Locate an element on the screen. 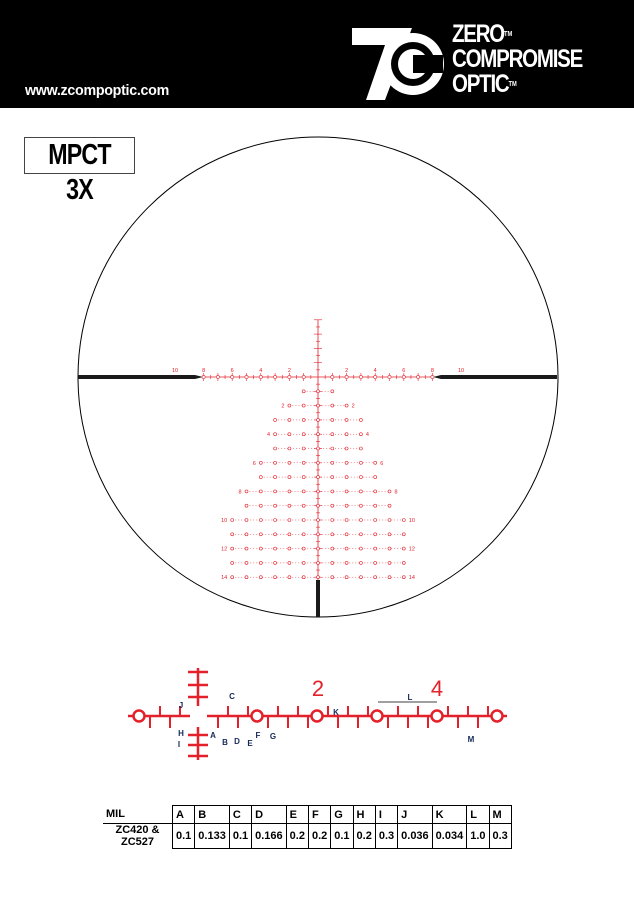  table-cell: 0.3 is located at coordinates (500, 836).